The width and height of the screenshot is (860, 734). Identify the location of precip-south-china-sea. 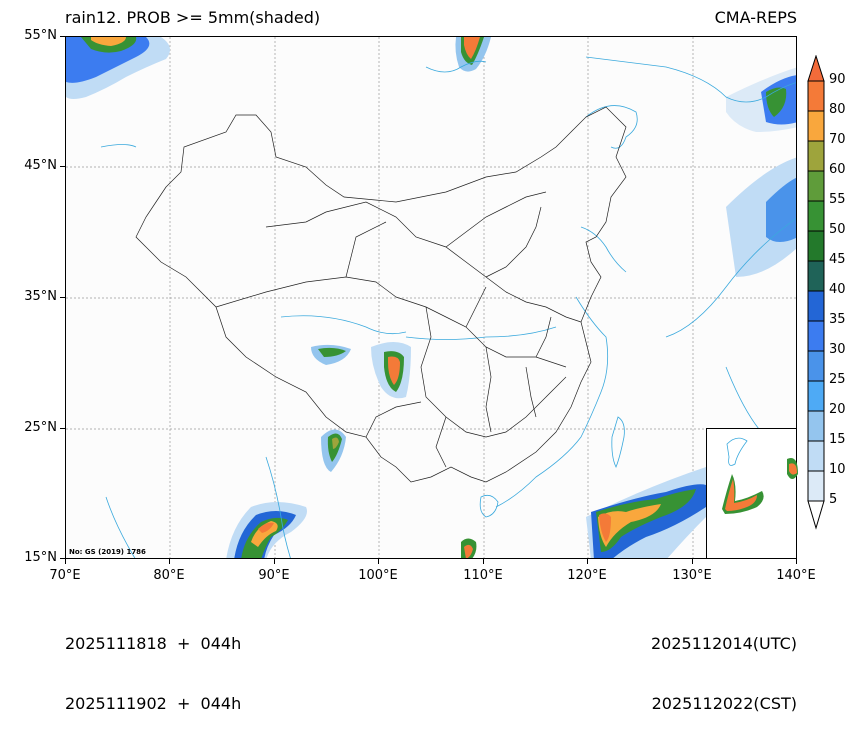
(469, 548).